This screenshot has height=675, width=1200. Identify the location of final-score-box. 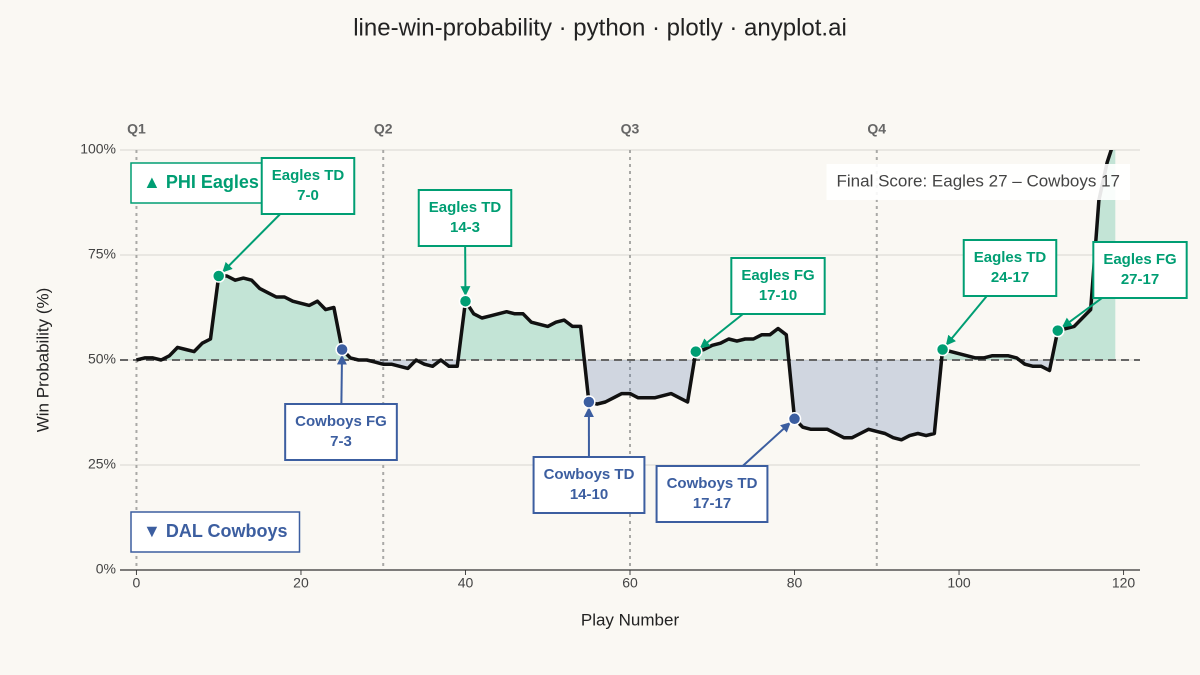
(978, 182).